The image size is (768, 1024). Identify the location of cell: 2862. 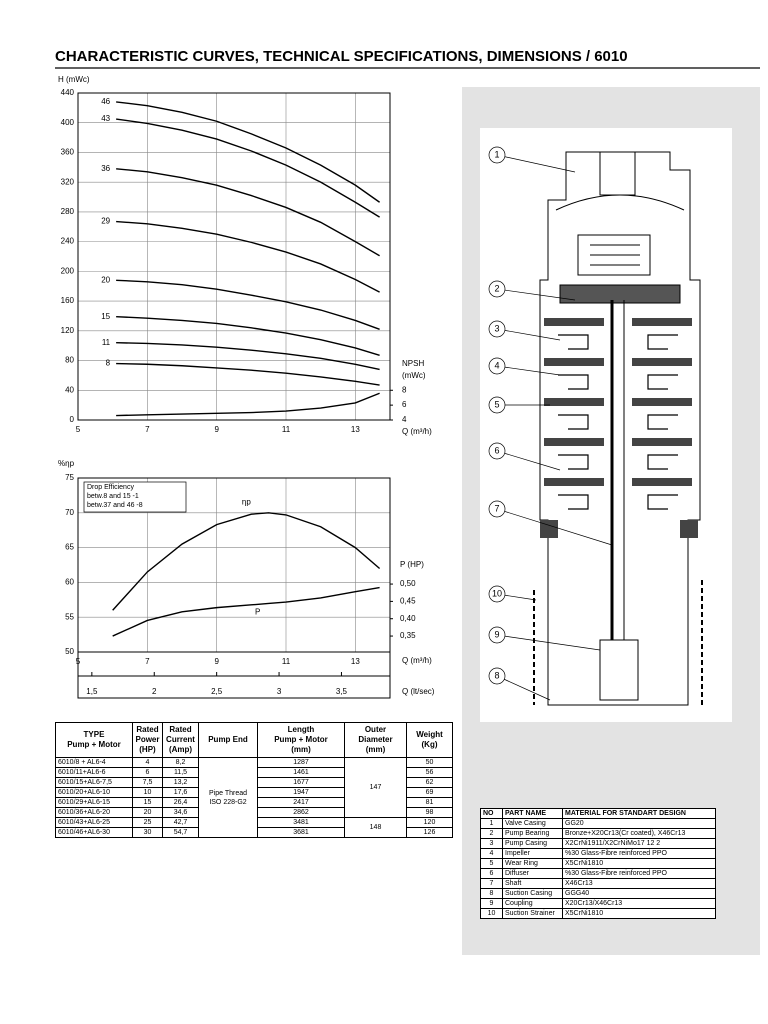
(301, 812).